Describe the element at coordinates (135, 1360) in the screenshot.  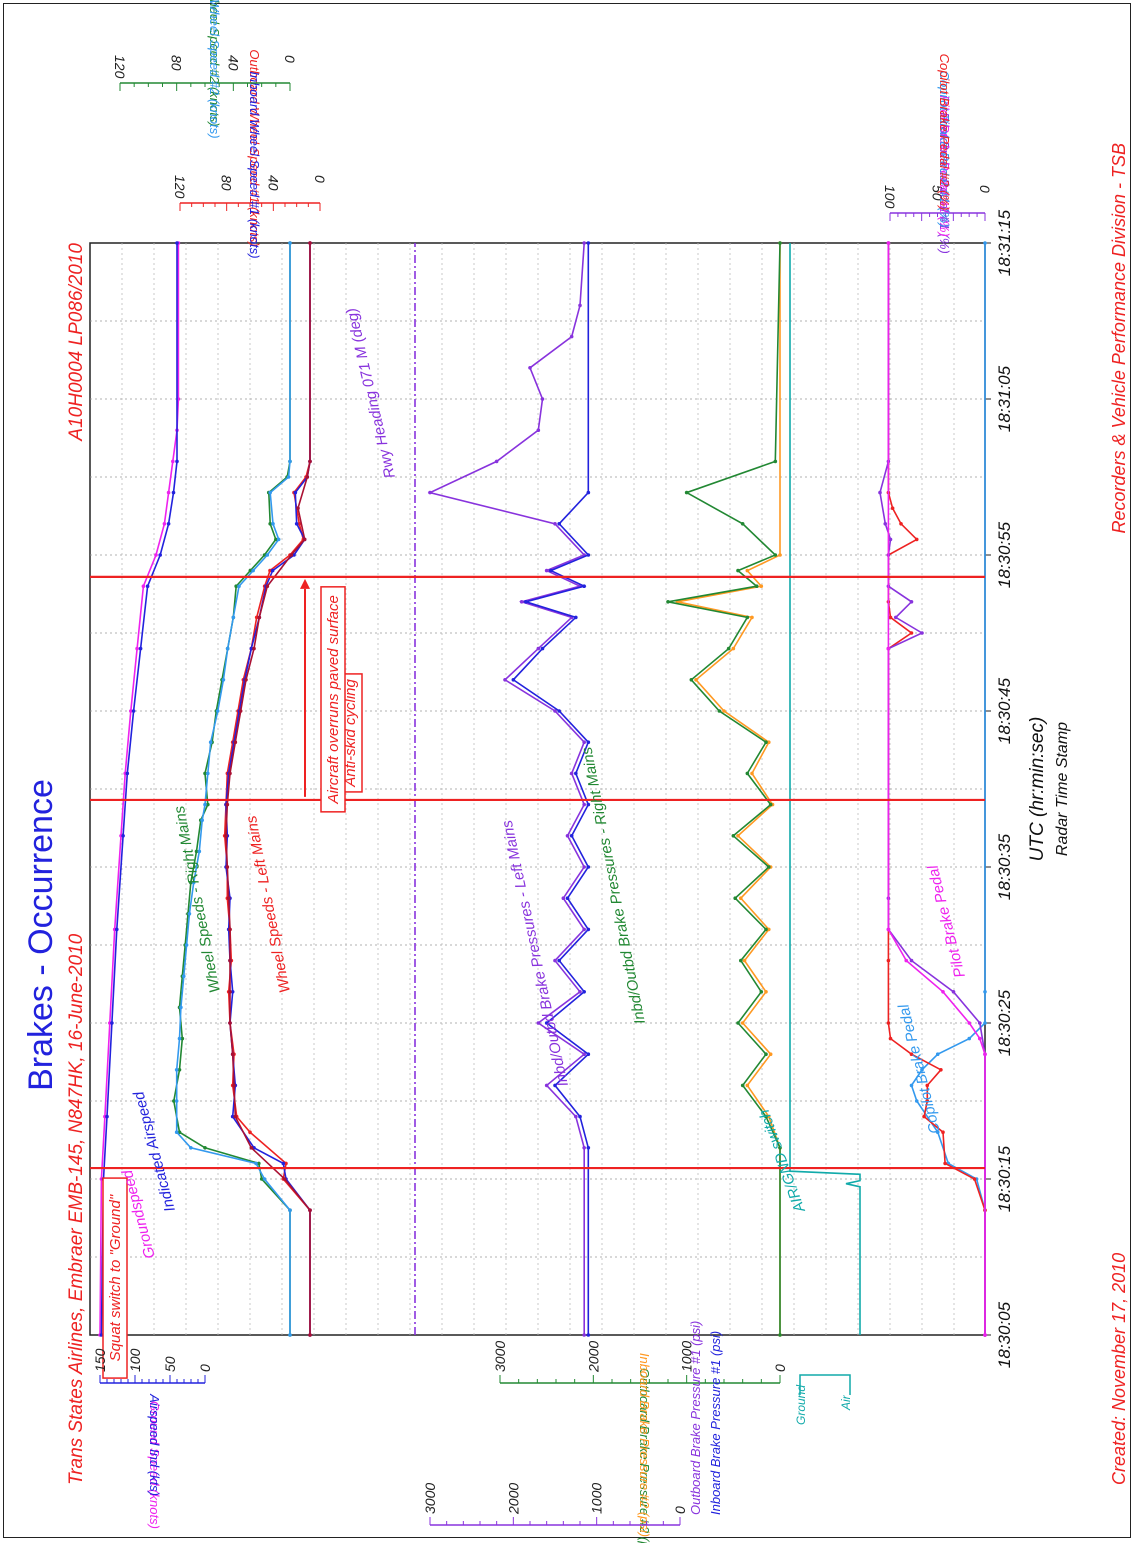
I see `axis-speed-tick-label: 100` at that location.